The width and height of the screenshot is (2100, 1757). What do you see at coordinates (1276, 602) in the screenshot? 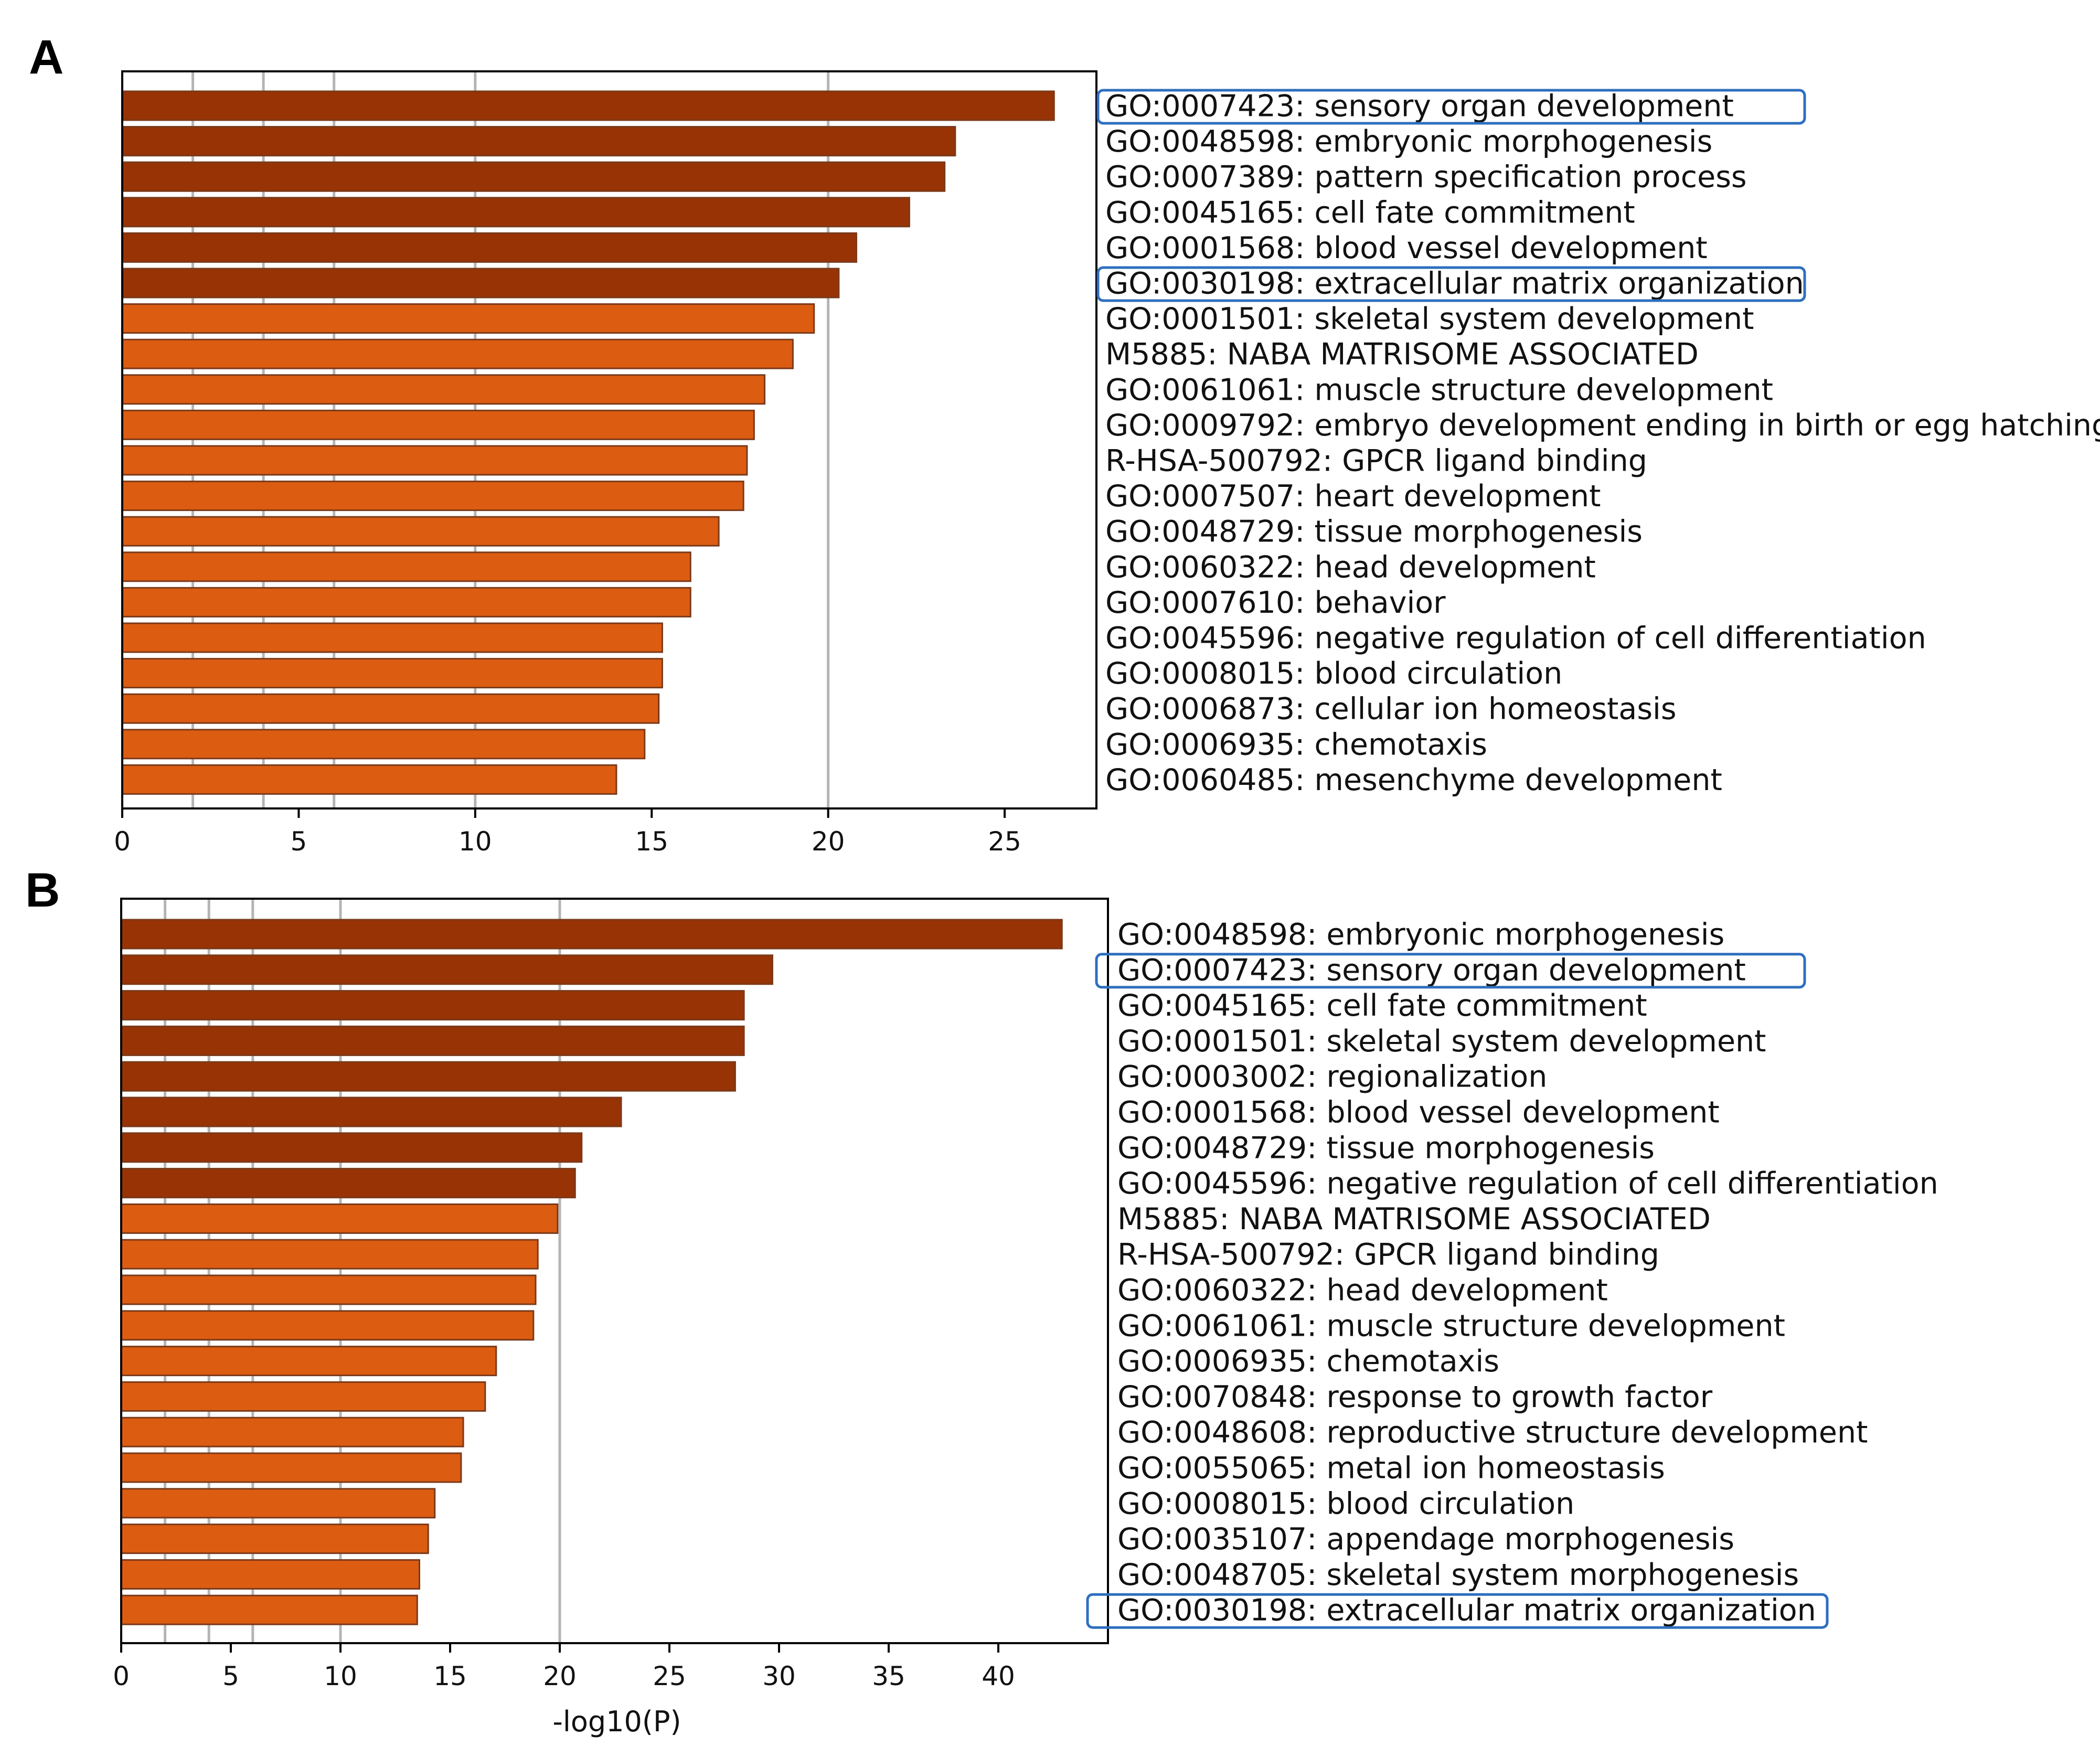
I see `term-label: GO:0007610: behavior` at bounding box center [1276, 602].